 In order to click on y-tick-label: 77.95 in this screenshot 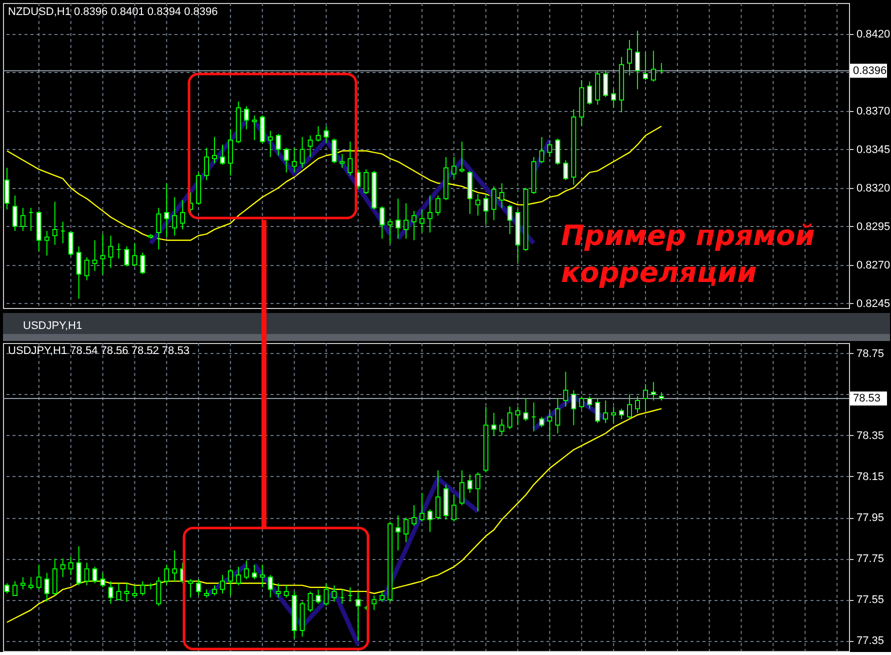, I will do `click(870, 518)`.